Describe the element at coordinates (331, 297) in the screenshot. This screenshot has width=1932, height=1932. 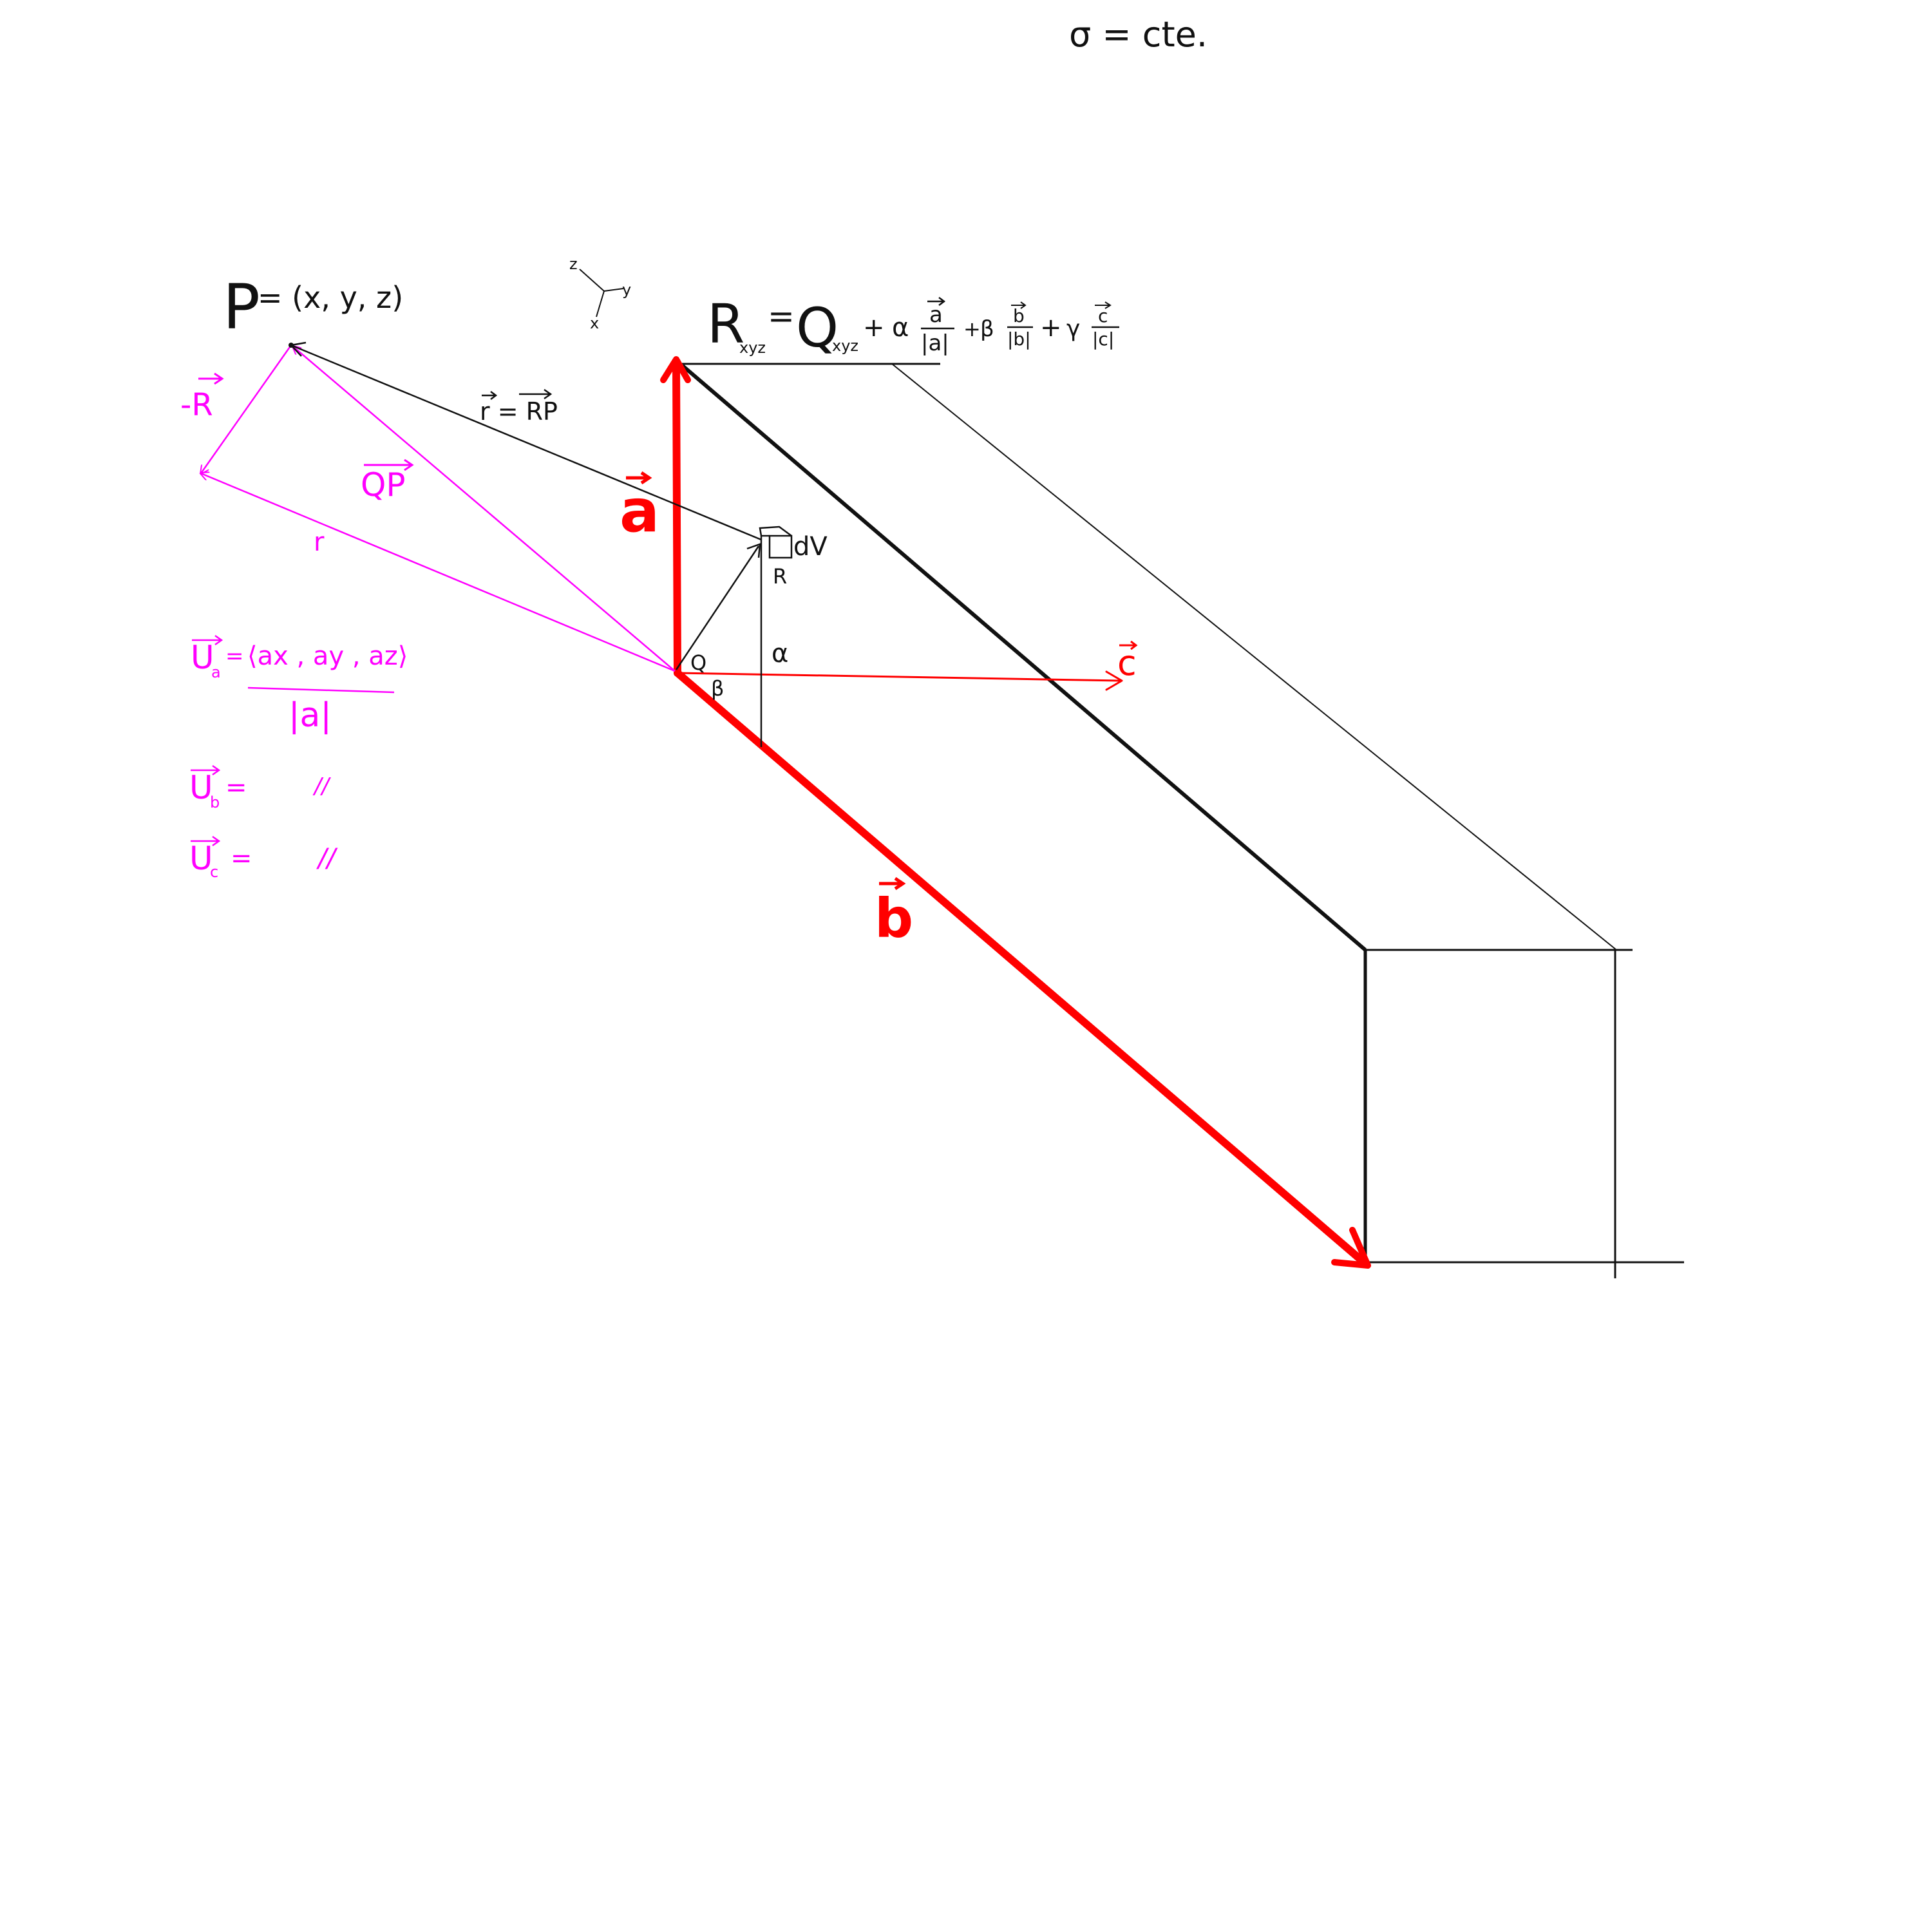
I see `point-p-coords: = (x, y, z)` at that location.